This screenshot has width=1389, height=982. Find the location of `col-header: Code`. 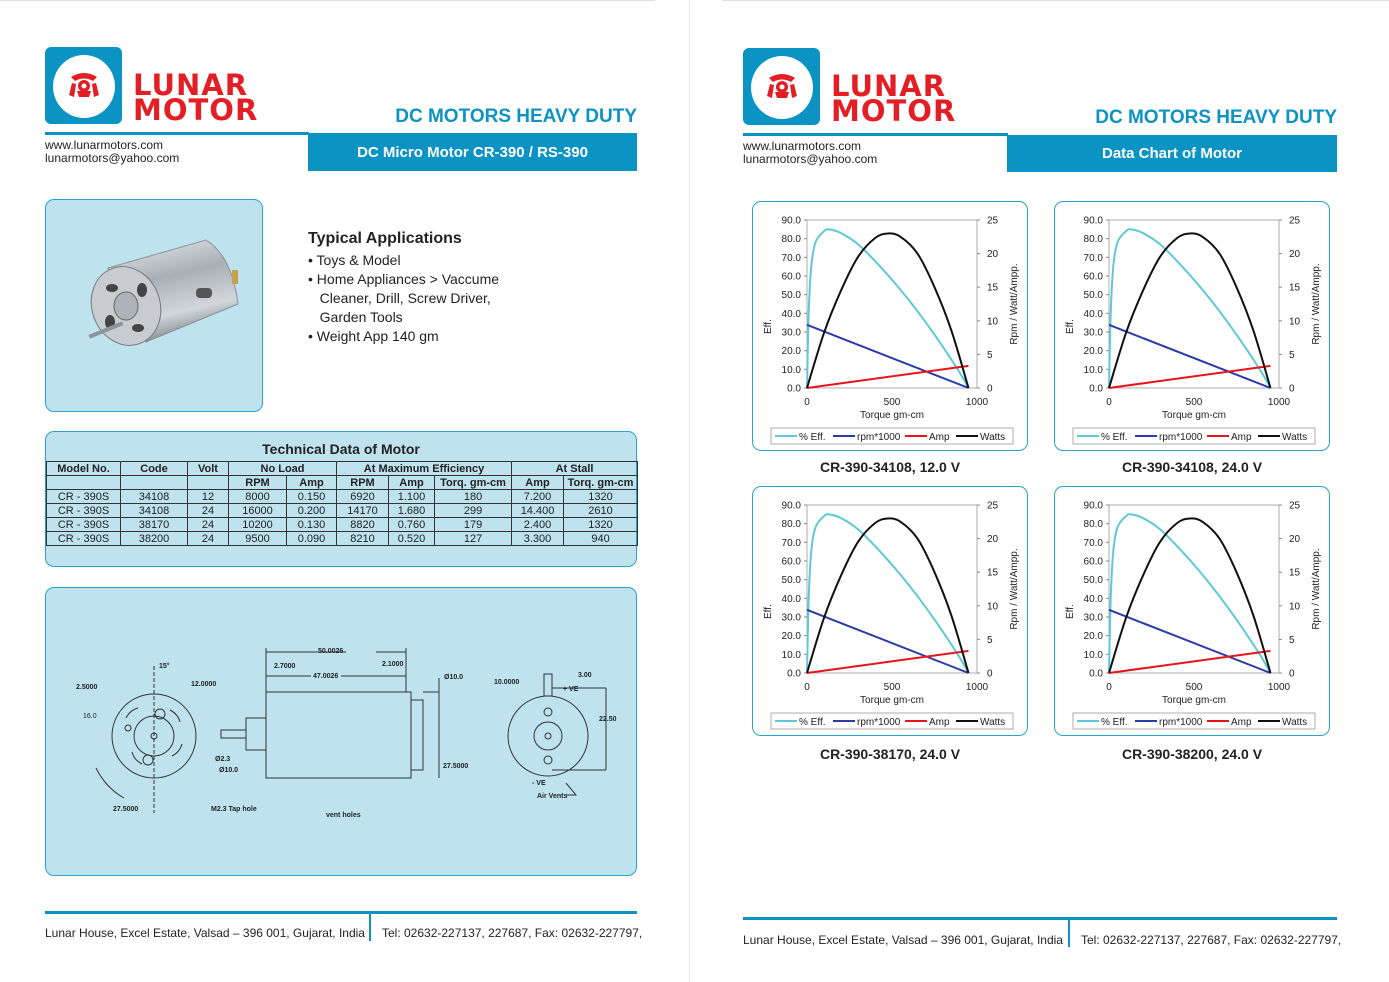

col-header: Code is located at coordinates (154, 468).